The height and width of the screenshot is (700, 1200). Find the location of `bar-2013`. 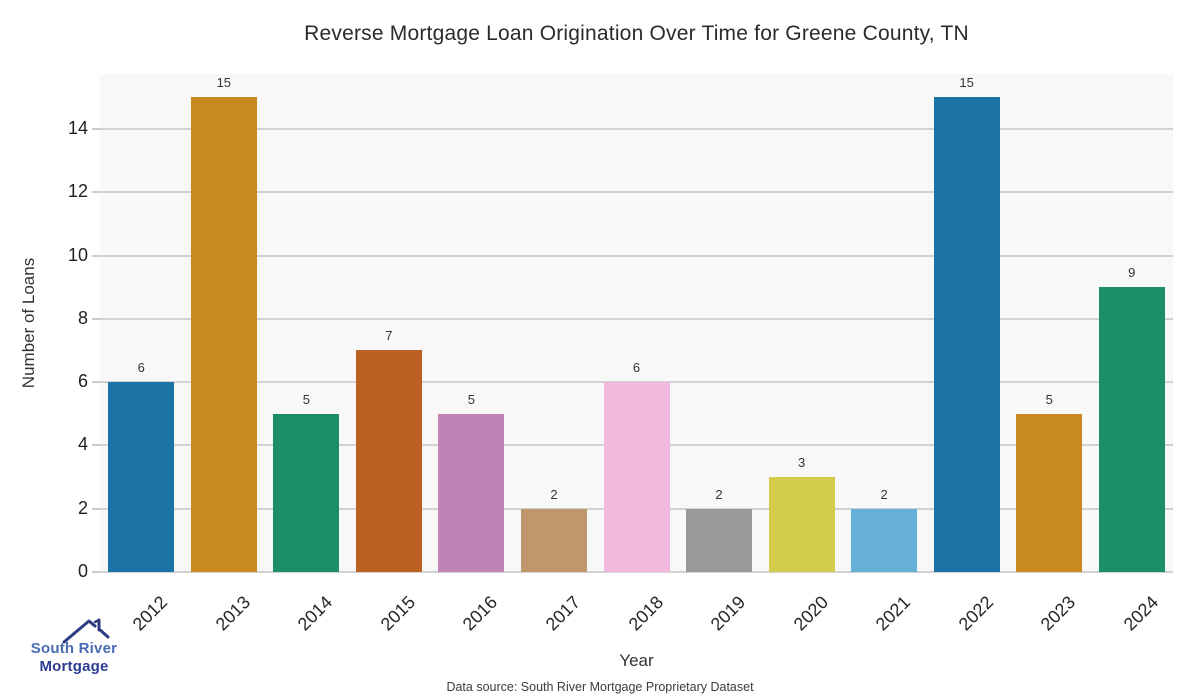

bar-2013 is located at coordinates (223, 334).